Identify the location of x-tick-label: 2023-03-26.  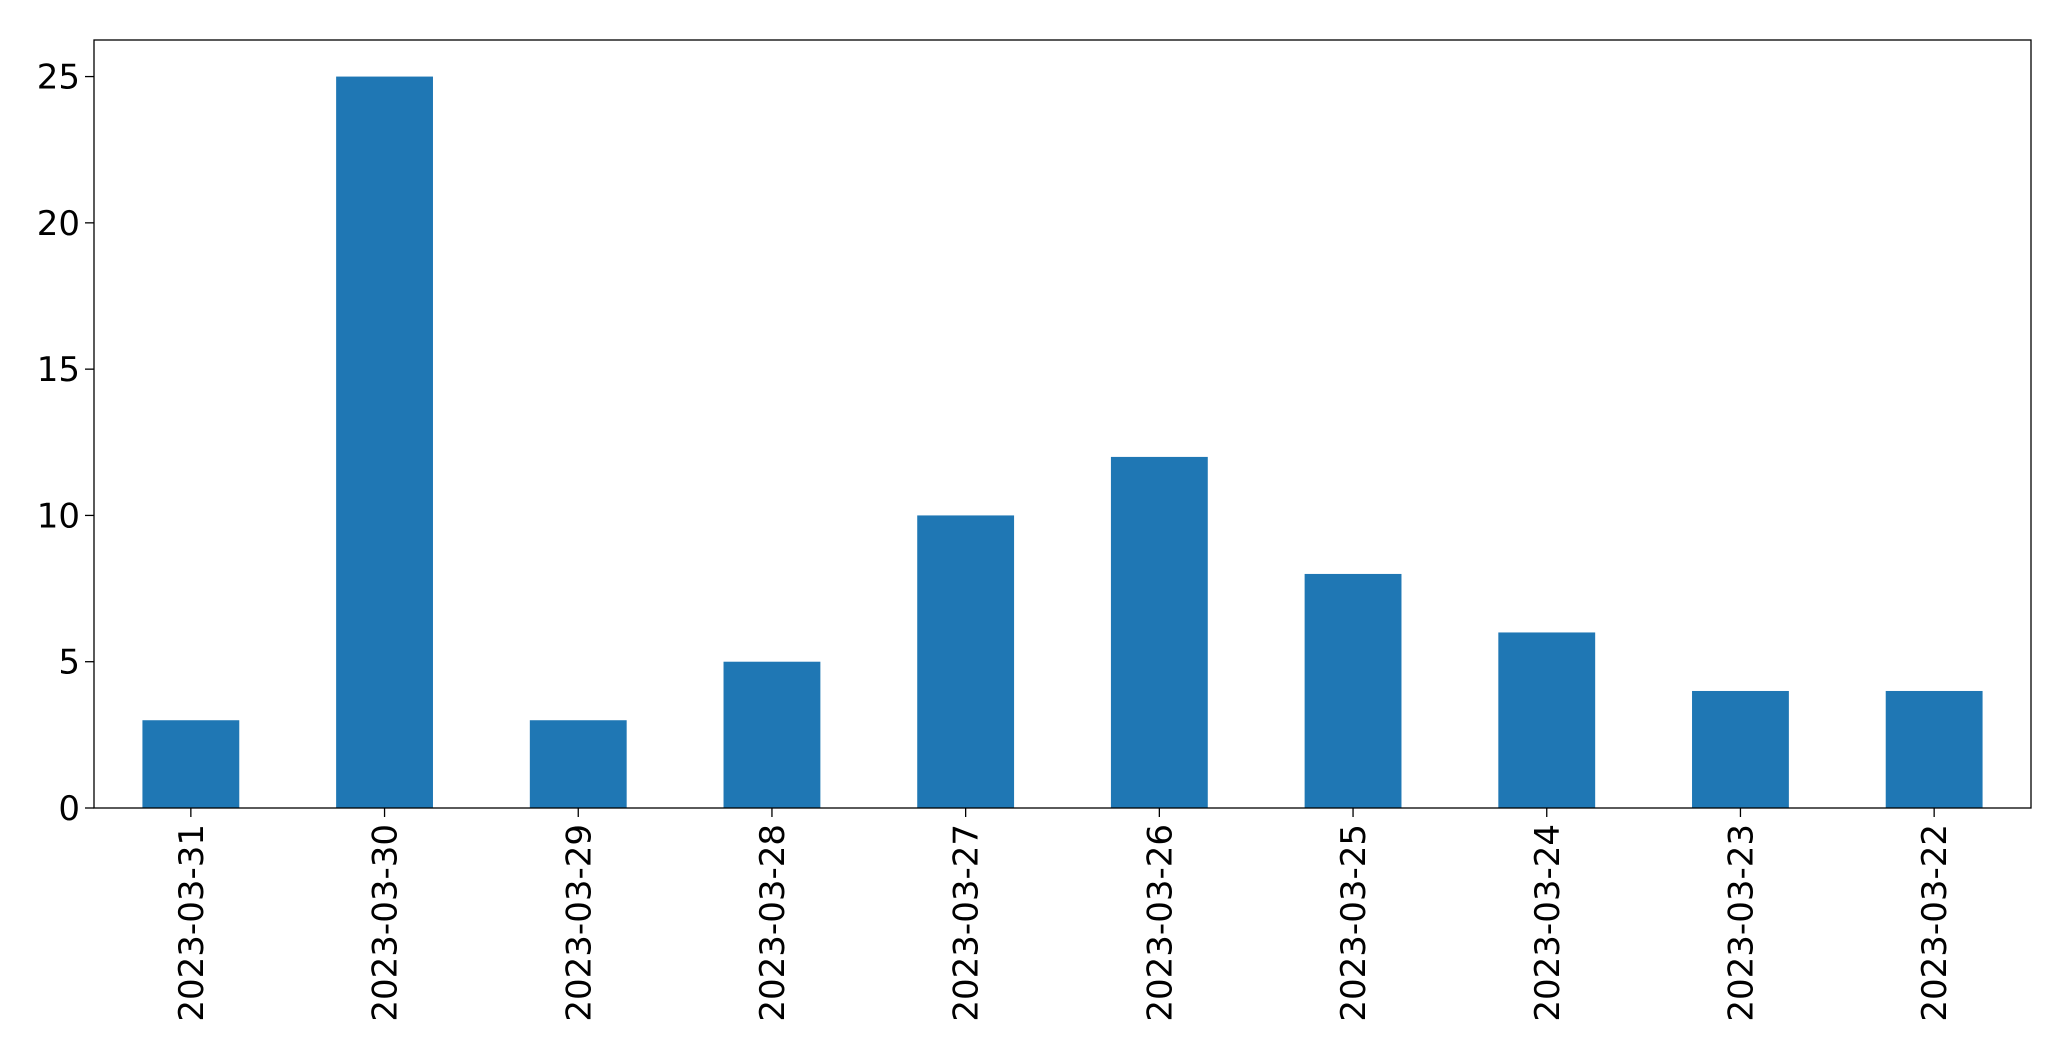
(1160, 923).